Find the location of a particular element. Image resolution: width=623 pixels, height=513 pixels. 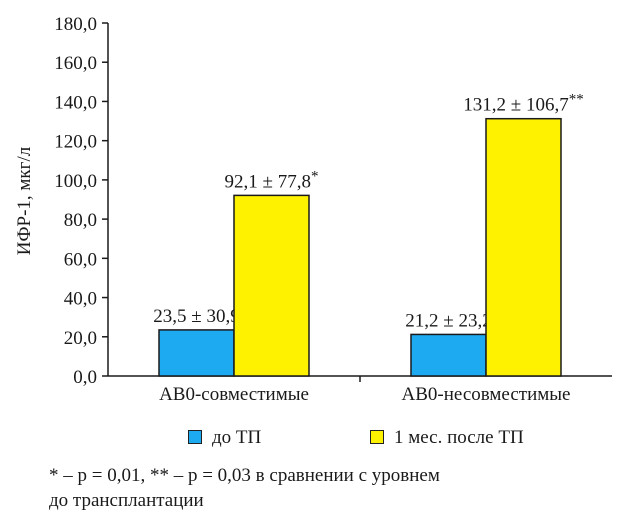

y-tick-label: 160,0 is located at coordinates (75, 63).